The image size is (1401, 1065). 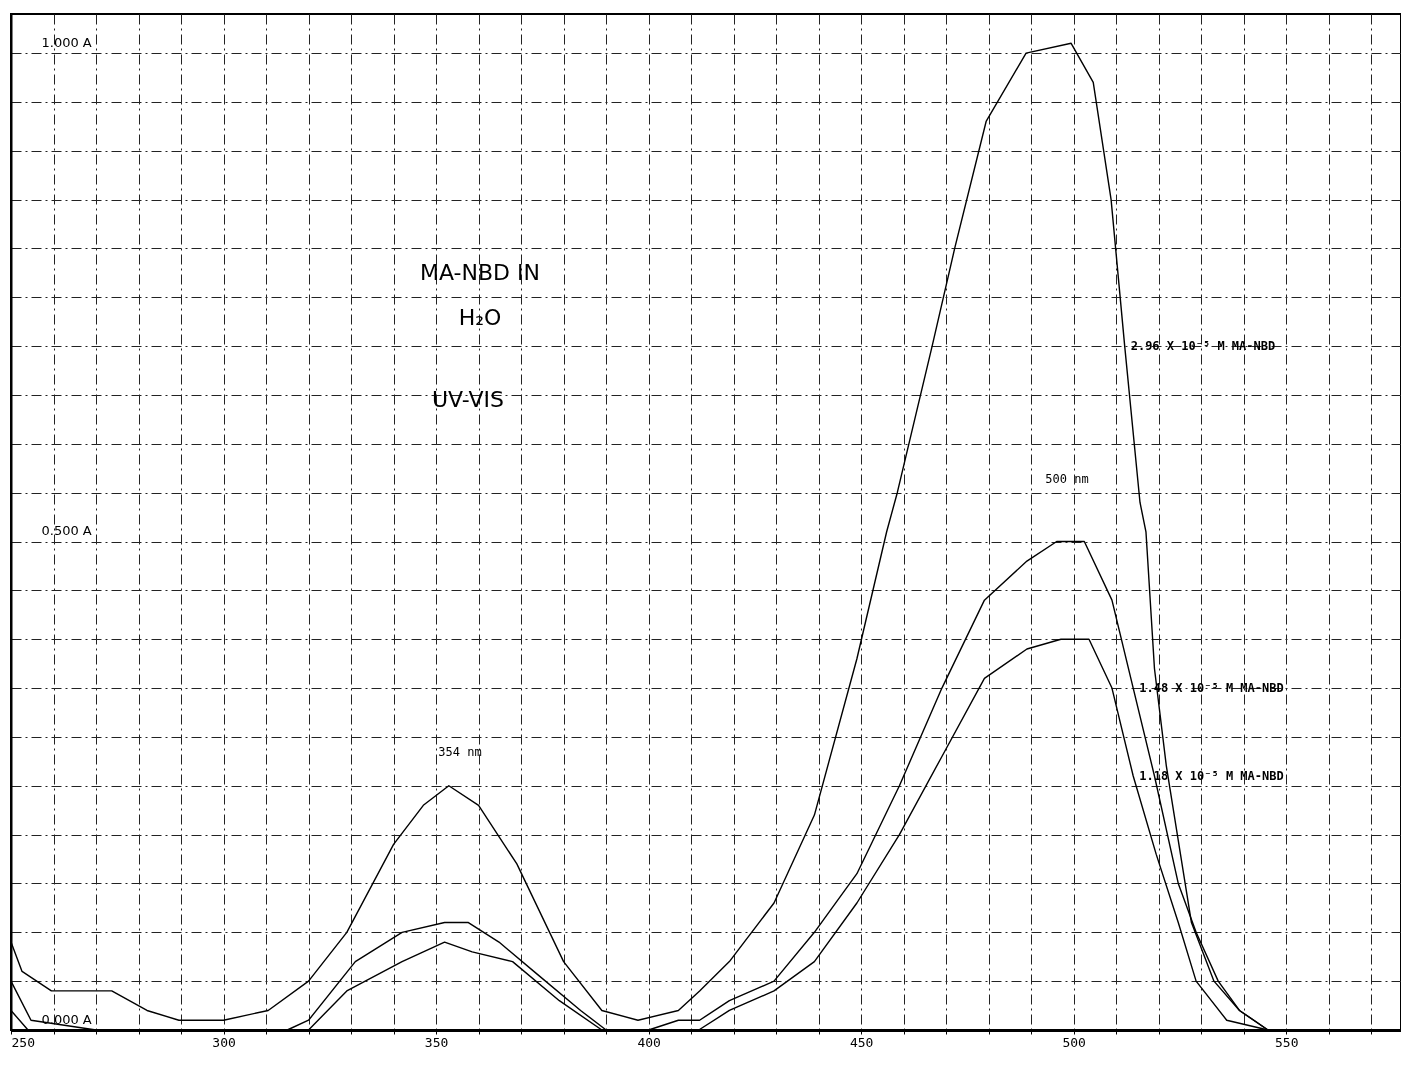 I want to click on x-tick-label: 450, so click(x=861, y=1042).